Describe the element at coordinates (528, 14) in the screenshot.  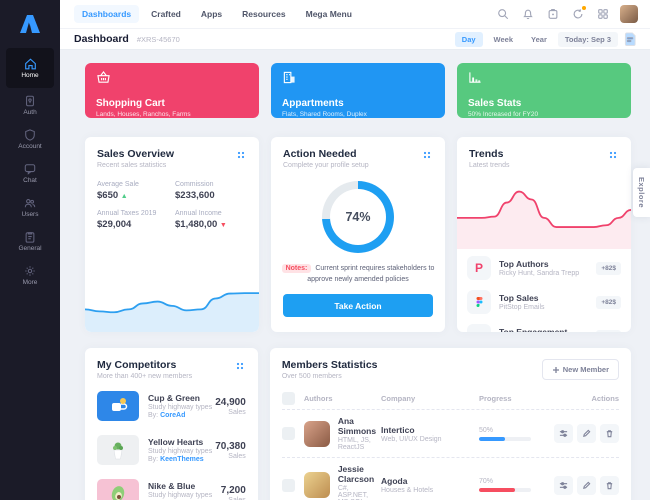
I see `bell-icon` at that location.